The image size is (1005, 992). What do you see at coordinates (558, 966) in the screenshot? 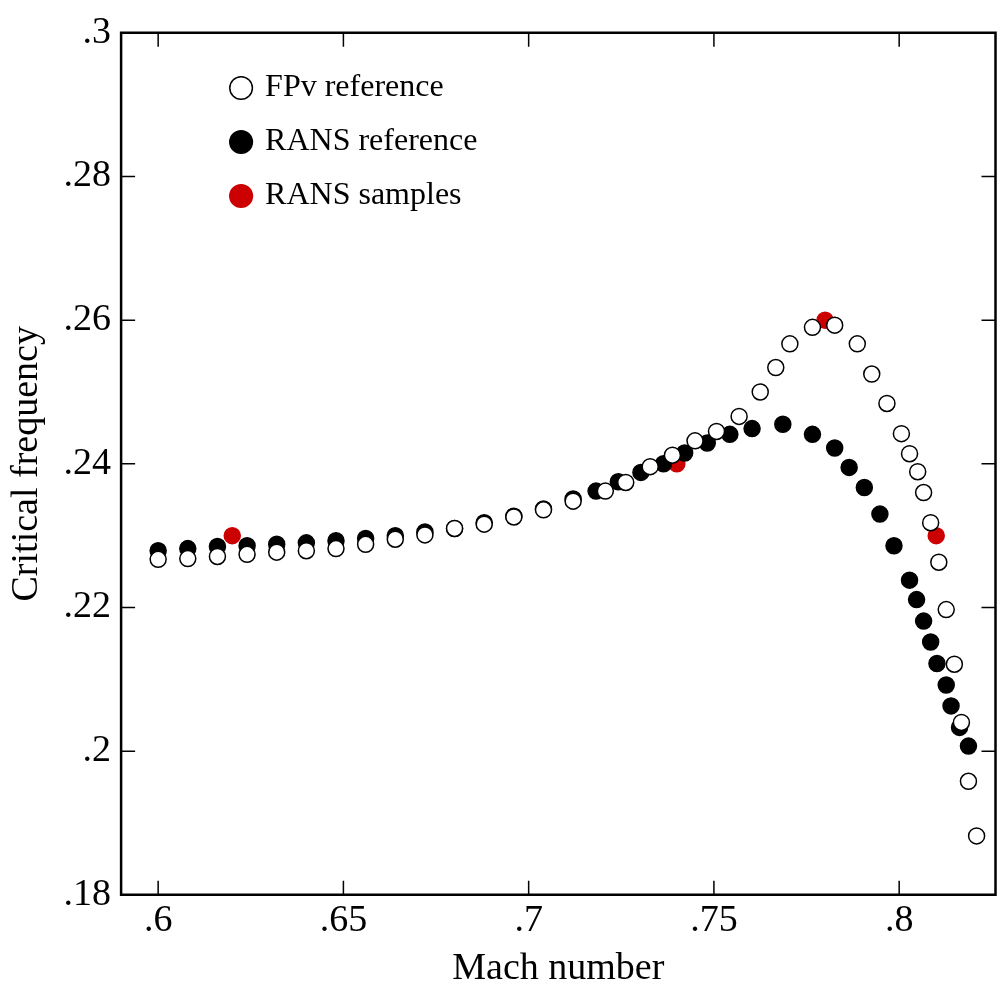
I see `x-axis-title: Mach number` at bounding box center [558, 966].